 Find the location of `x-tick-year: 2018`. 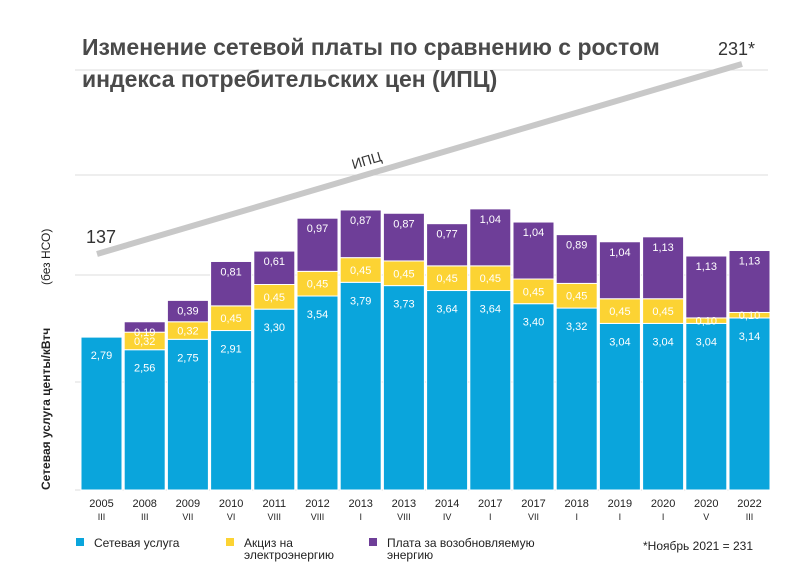

x-tick-year: 2018 is located at coordinates (576, 504).